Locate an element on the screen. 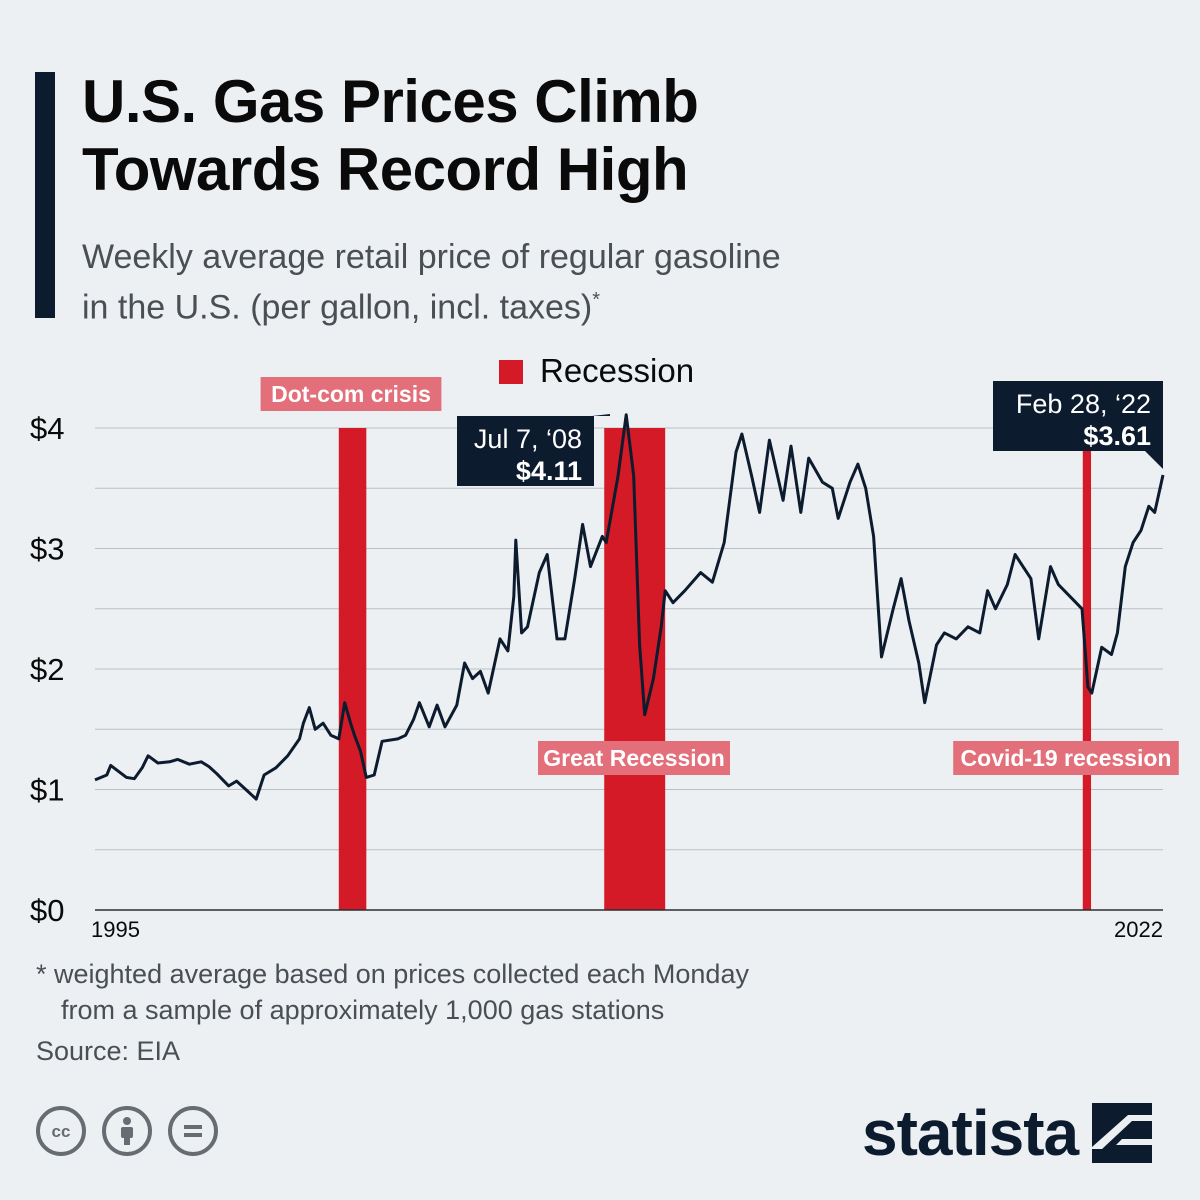 The width and height of the screenshot is (1200, 1200). recession-label-dotcom-bg is located at coordinates (351, 394).